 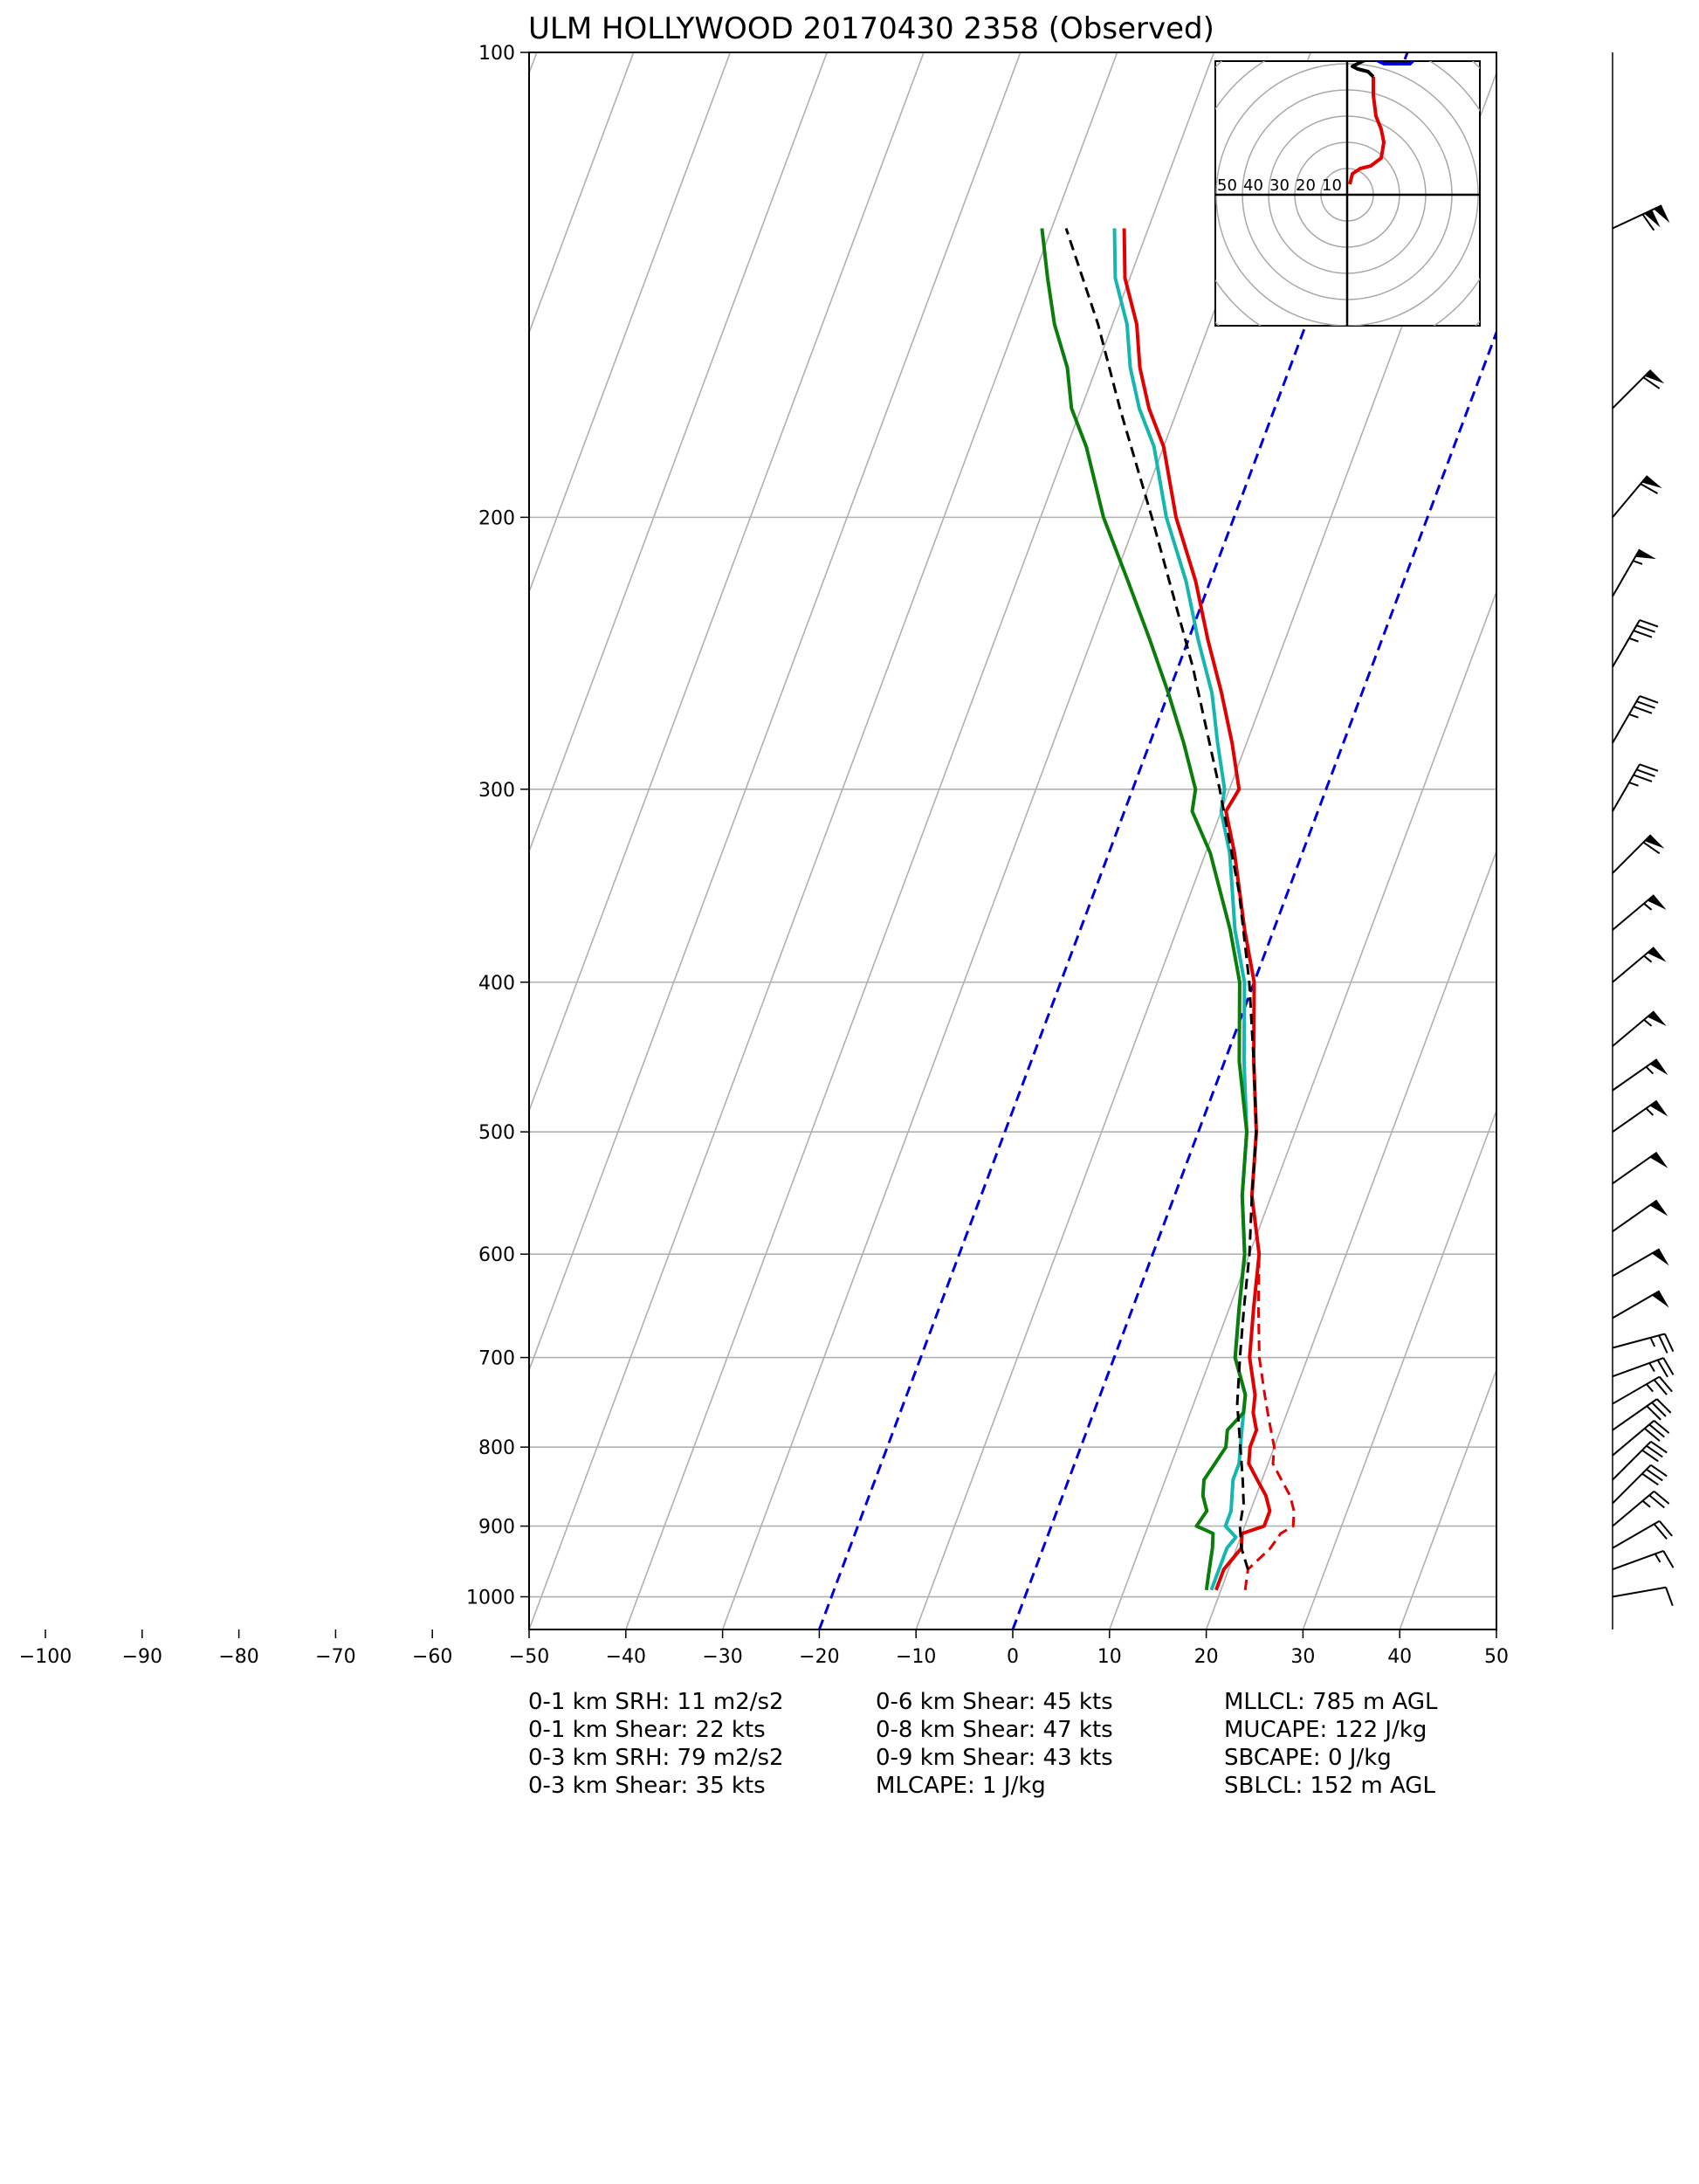 What do you see at coordinates (1013, 1657) in the screenshot?
I see `x-tick-label: 0` at bounding box center [1013, 1657].